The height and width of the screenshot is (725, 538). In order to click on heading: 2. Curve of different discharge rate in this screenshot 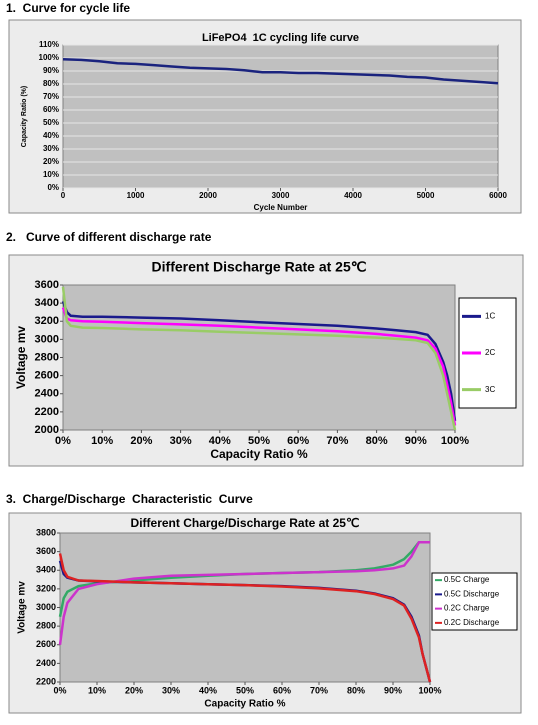, I will do `click(109, 237)`.